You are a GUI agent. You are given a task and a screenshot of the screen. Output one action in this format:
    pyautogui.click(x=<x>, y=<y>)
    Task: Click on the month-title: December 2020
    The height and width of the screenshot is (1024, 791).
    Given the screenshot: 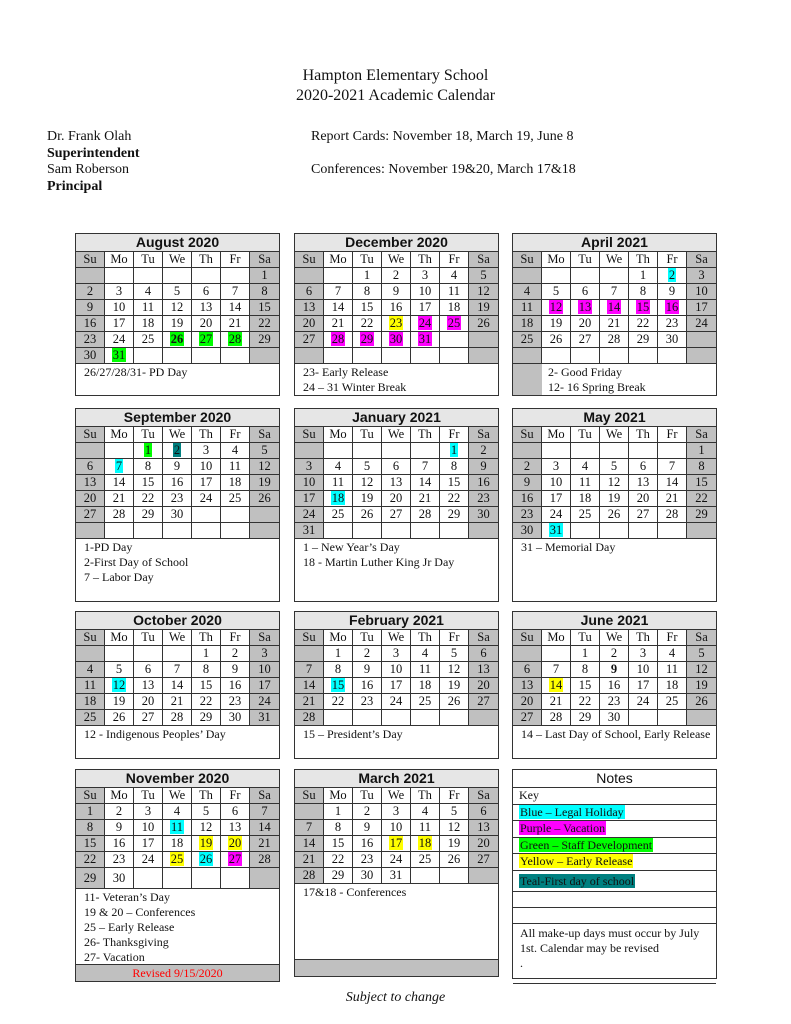 What is the action you would take?
    pyautogui.click(x=396, y=243)
    